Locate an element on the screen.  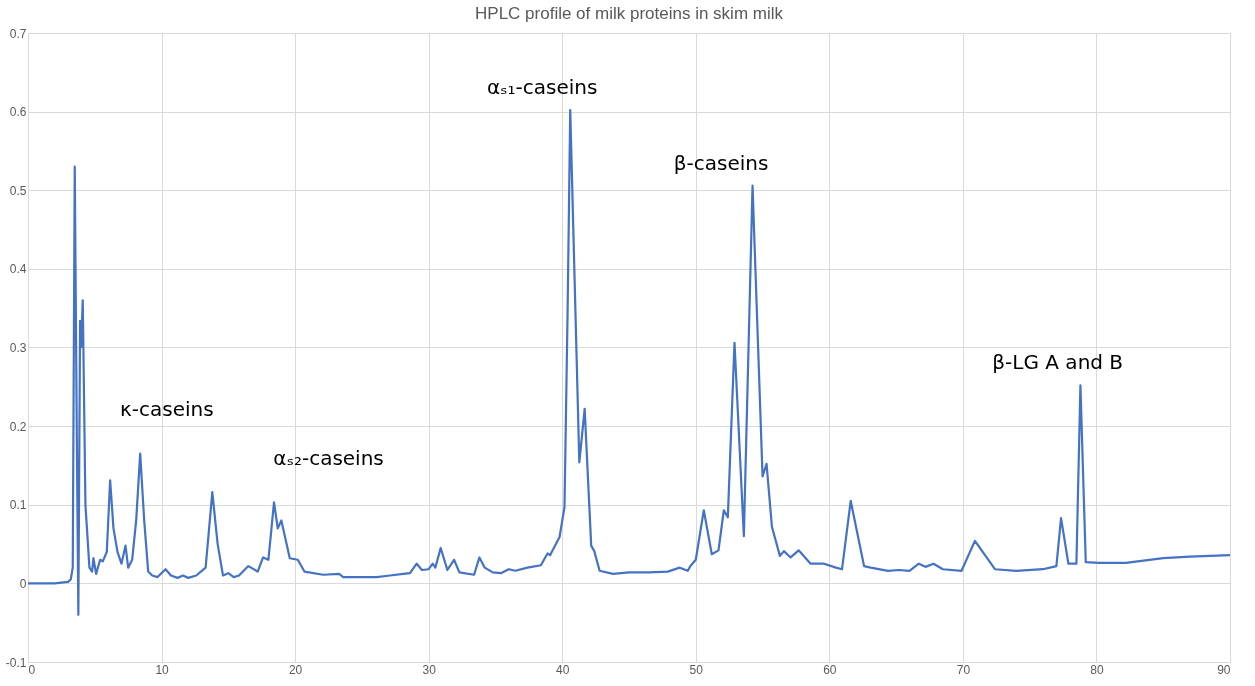
y-tick-label: 0.2 is located at coordinates (18, 426).